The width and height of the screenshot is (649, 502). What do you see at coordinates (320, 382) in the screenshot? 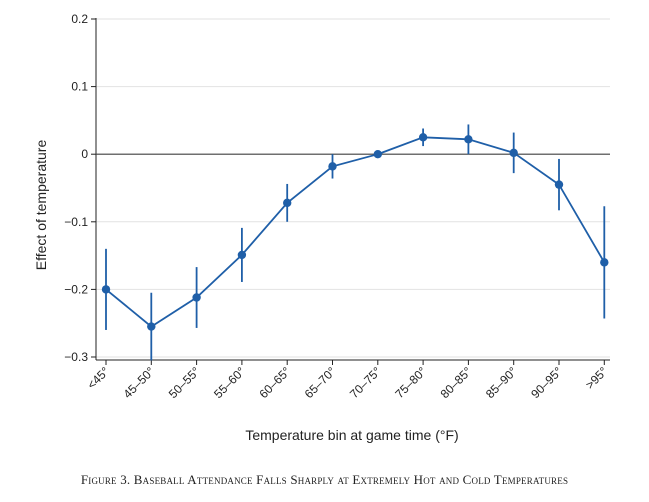
I see `x-tick-label: 65–70°` at bounding box center [320, 382].